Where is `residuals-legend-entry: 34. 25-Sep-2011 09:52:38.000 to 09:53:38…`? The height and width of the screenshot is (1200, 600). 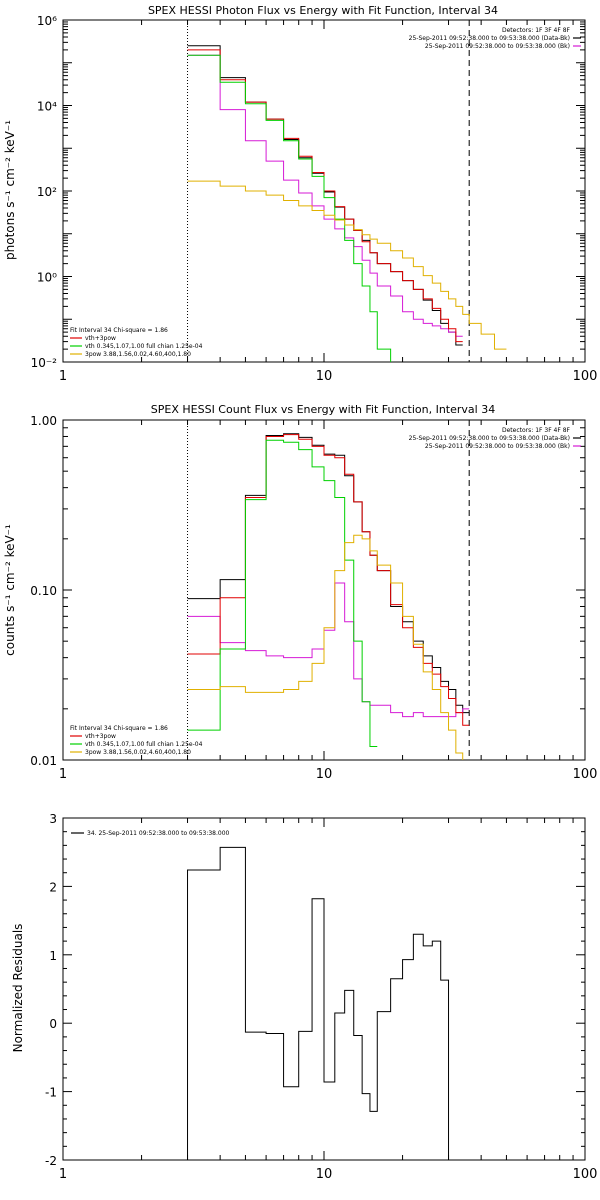
residuals-legend-entry: 34. 25-Sep-2011 09:52:38.000 to 09:53:38… is located at coordinates (158, 833).